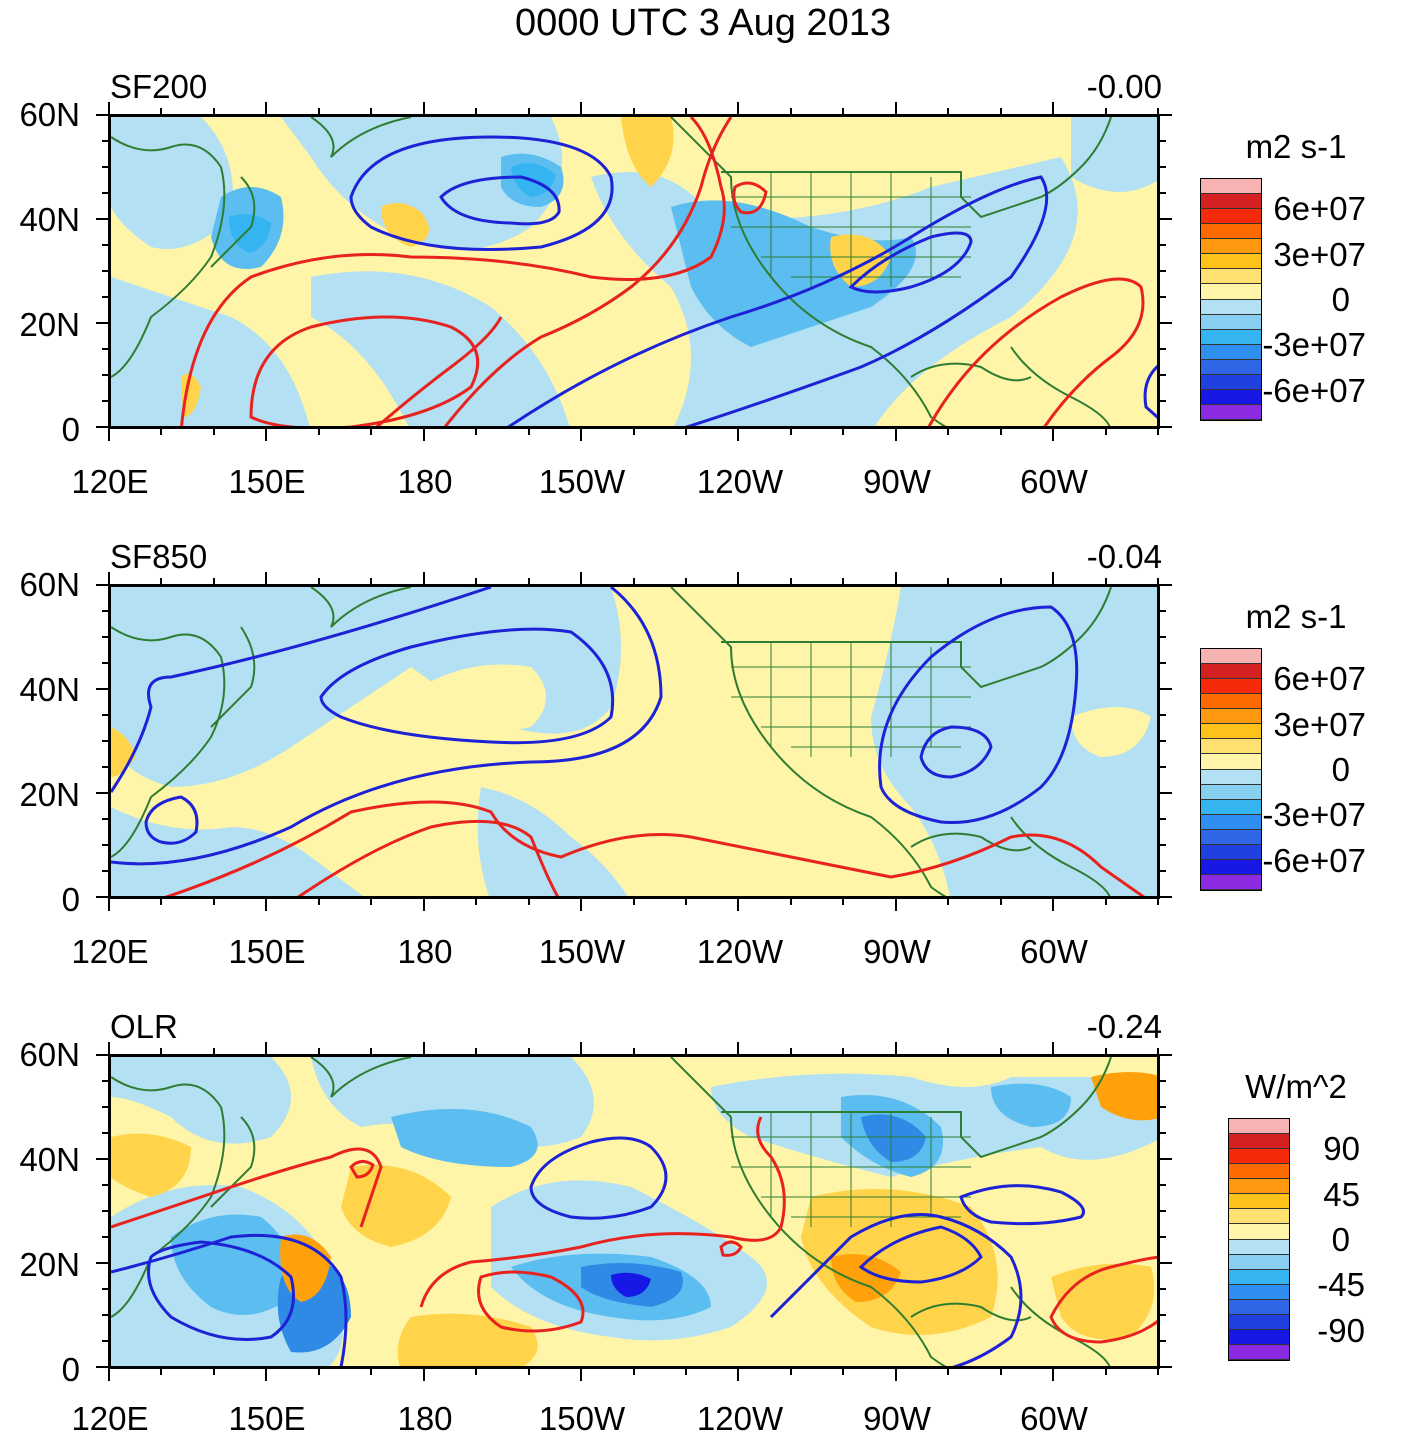 The width and height of the screenshot is (1406, 1443). What do you see at coordinates (49, 794) in the screenshot?
I see `y-label: 20N` at bounding box center [49, 794].